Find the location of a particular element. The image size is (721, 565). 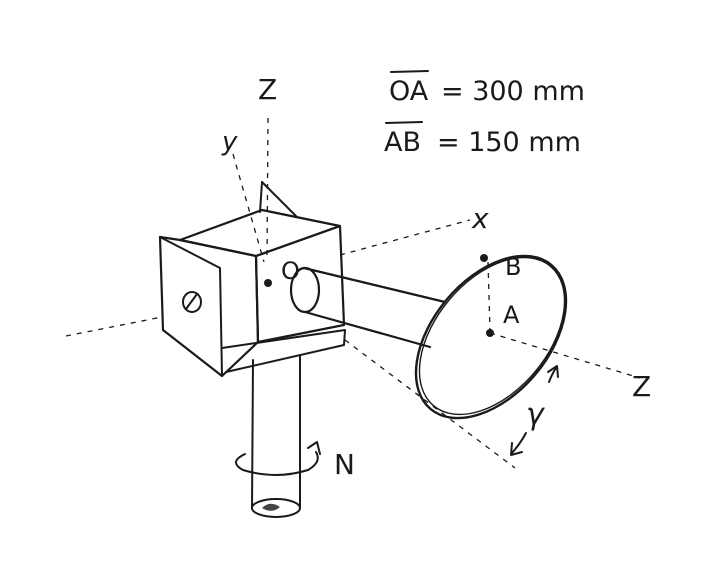

label-o: O is located at coordinates (290, 271).